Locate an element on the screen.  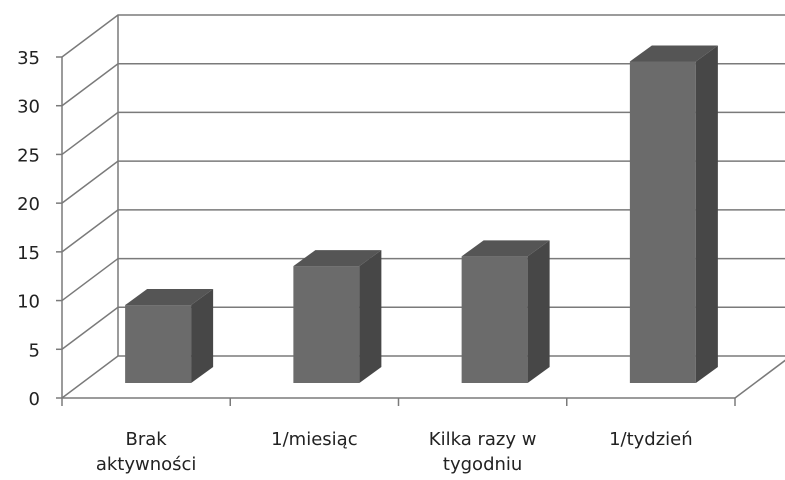
y-tick-label: 20 is located at coordinates (28, 204).